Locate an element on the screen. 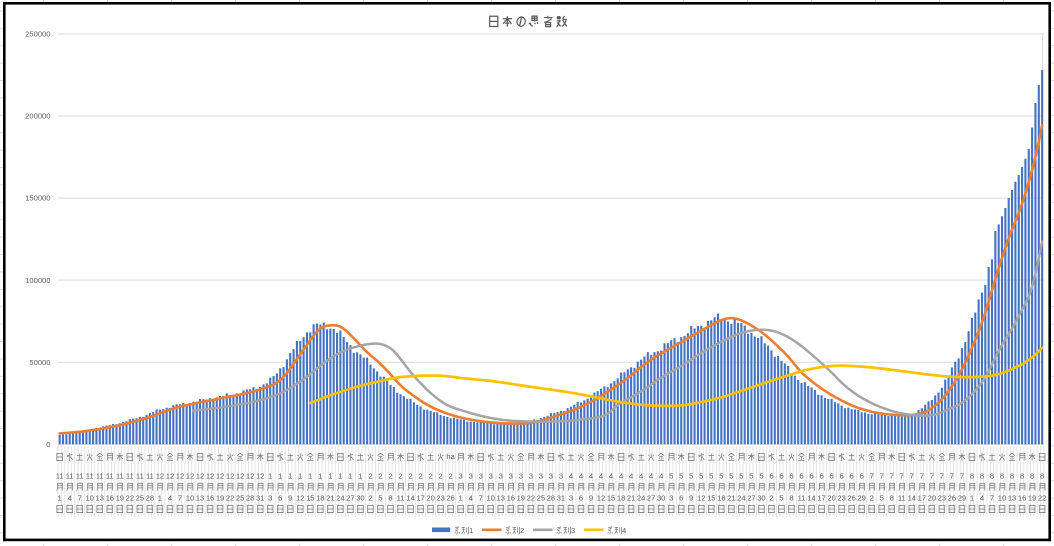 The image size is (1054, 546). svg-text: 10 is located at coordinates (1002, 497).